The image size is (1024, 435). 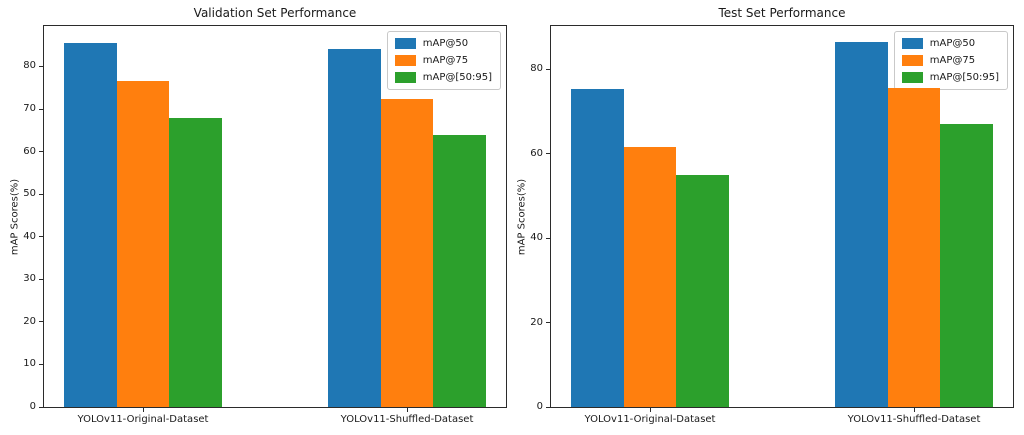 What do you see at coordinates (275, 13) in the screenshot?
I see `chart-title: Validation Set Performance` at bounding box center [275, 13].